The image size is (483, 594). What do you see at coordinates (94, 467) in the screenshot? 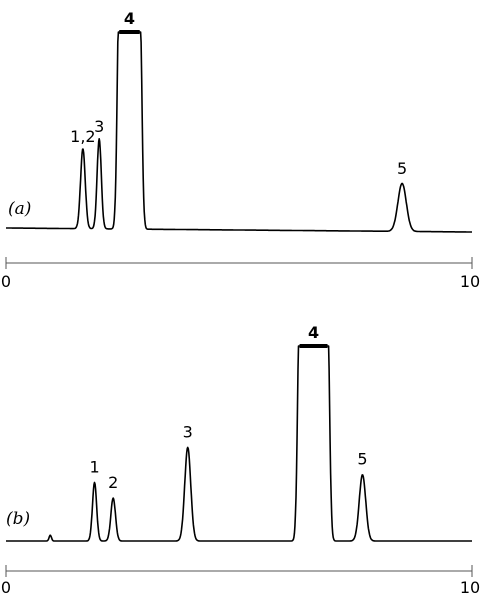
I see `peak-label-b-1: 1` at bounding box center [94, 467].